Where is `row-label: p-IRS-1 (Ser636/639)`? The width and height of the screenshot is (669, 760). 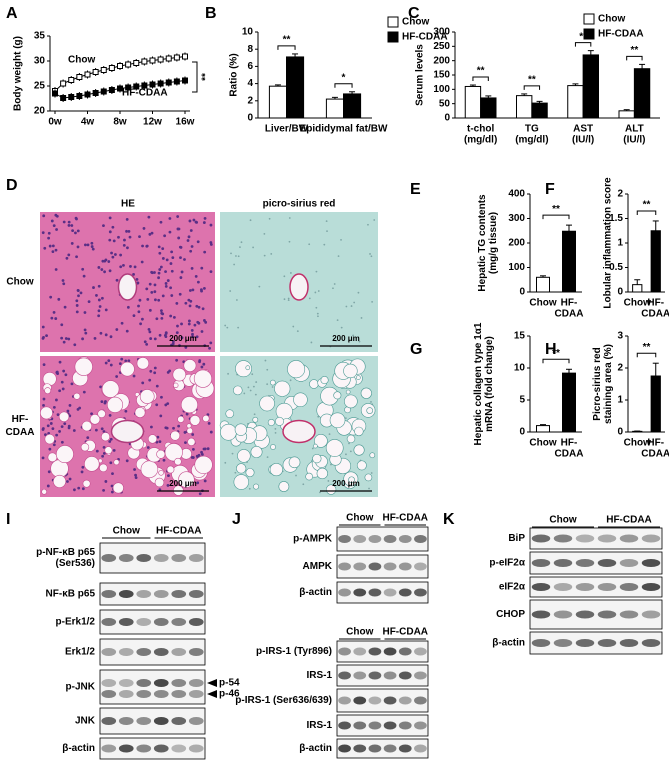
row-label: p-IRS-1 (Ser636/639) is located at coordinates (283, 700).